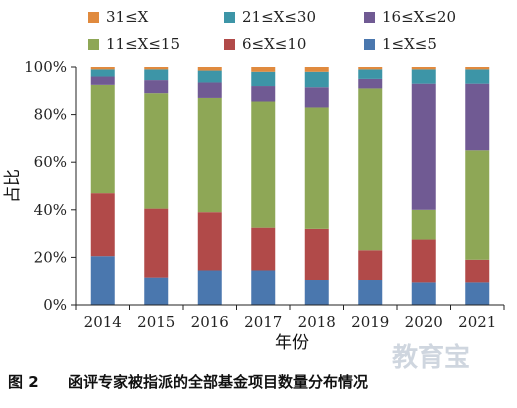 The width and height of the screenshot is (517, 408). I want to click on bar-segment-2017-s5, so click(263, 69).